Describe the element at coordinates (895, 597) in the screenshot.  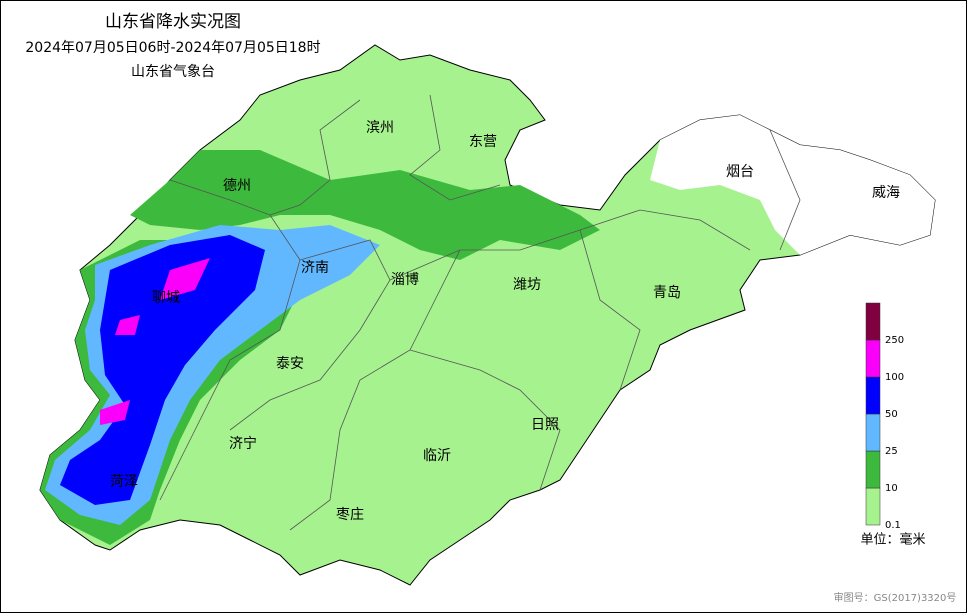
I see `approval-number: 审图号：GS(2017)3320号` at that location.